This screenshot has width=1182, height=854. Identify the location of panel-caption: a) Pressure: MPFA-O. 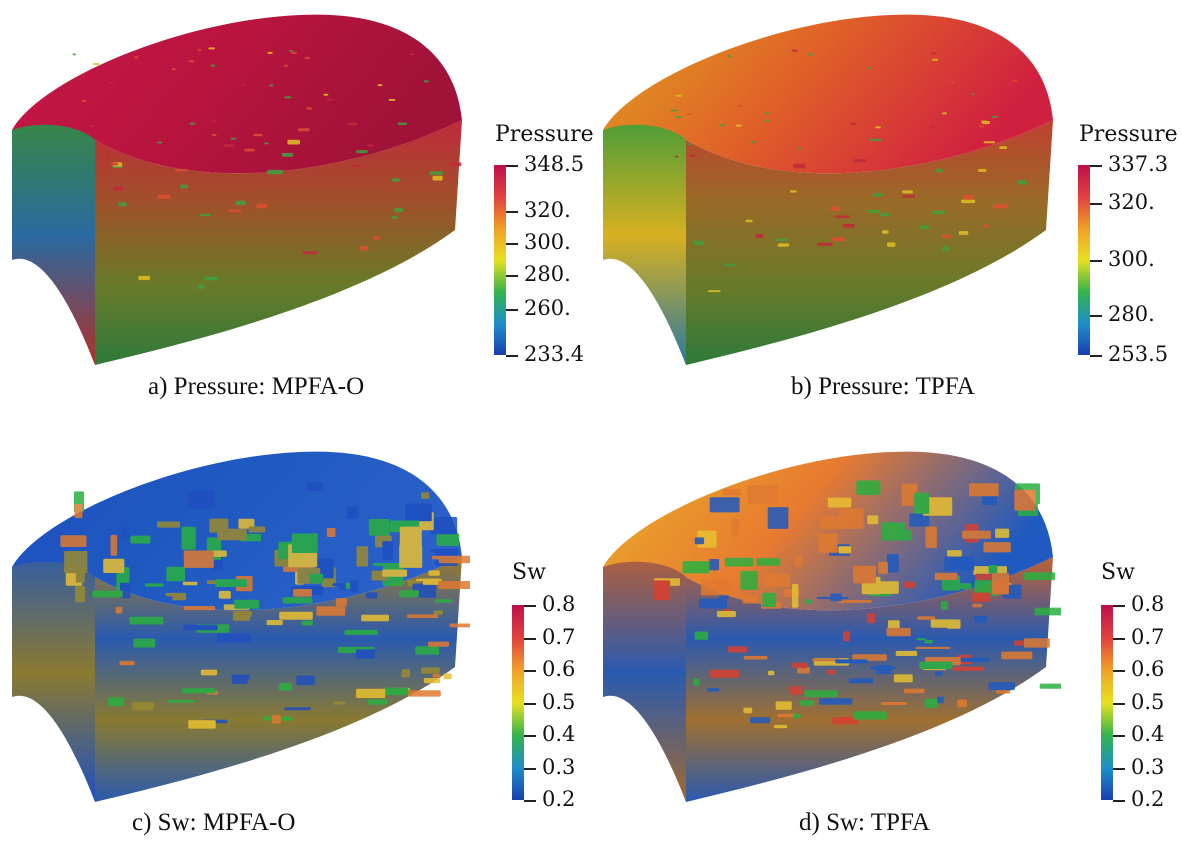
(256, 386).